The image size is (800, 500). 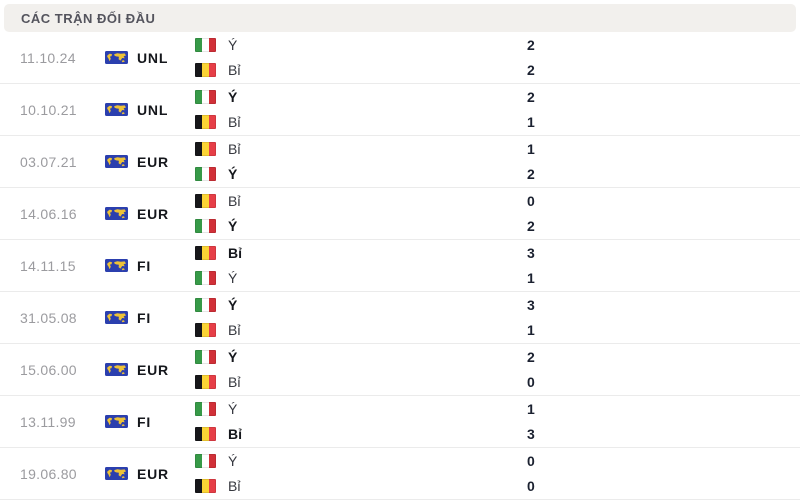 I want to click on teams-cell: Ý 3 Bỉ 1, so click(x=380, y=318).